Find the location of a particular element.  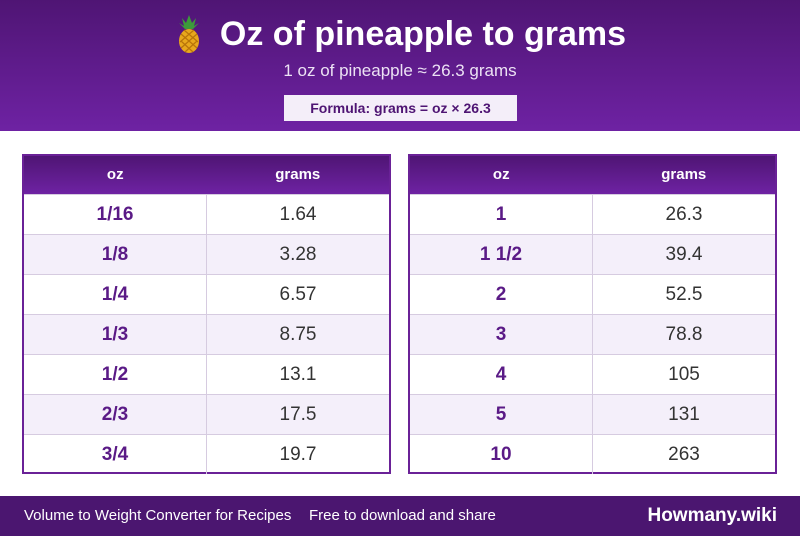

table-row: 2 52.5 is located at coordinates (592, 294).